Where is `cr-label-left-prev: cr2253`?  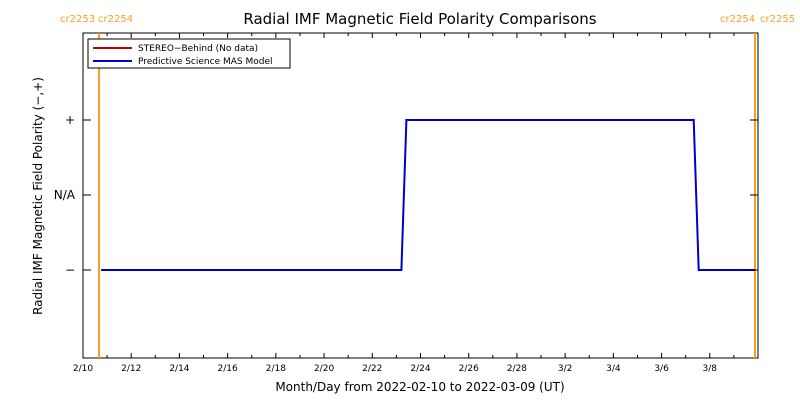
cr-label-left-prev: cr2253 is located at coordinates (77, 19).